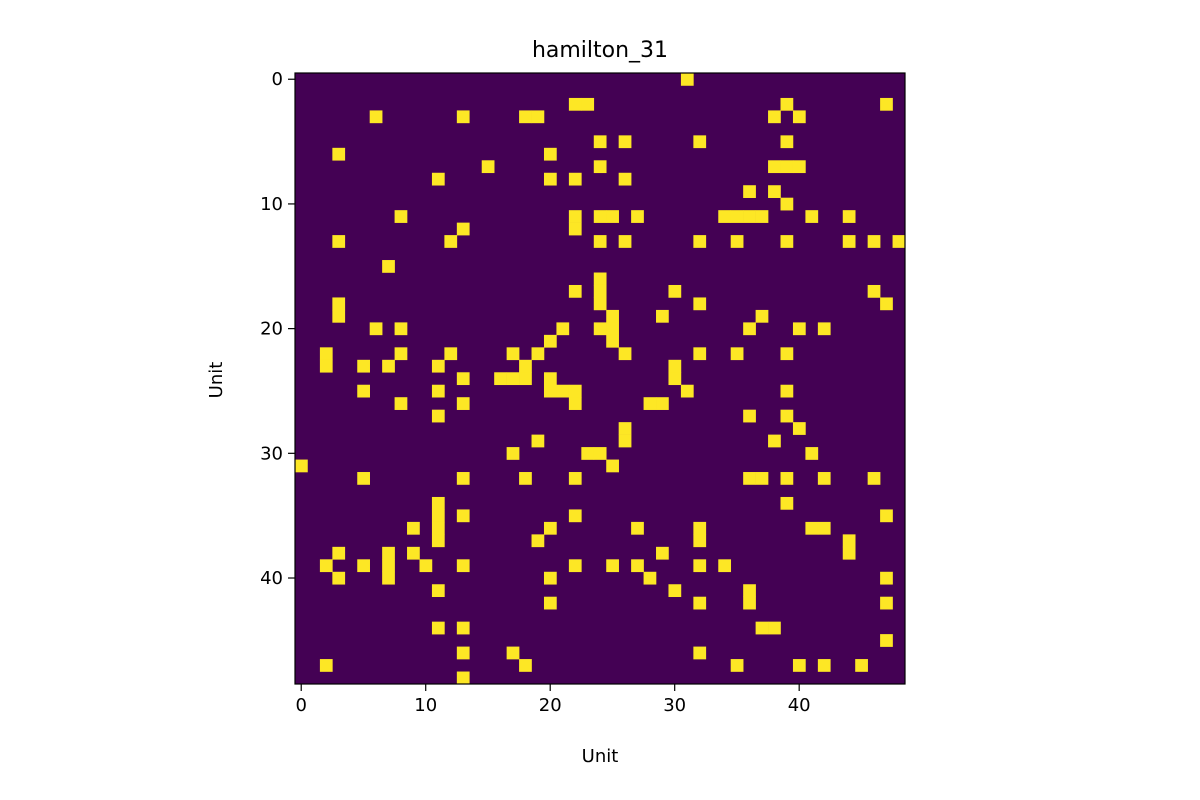 Image resolution: width=1200 pixels, height=800 pixels. I want to click on x-axis-ticks: 0 10 20 30 40, so click(553, 700).